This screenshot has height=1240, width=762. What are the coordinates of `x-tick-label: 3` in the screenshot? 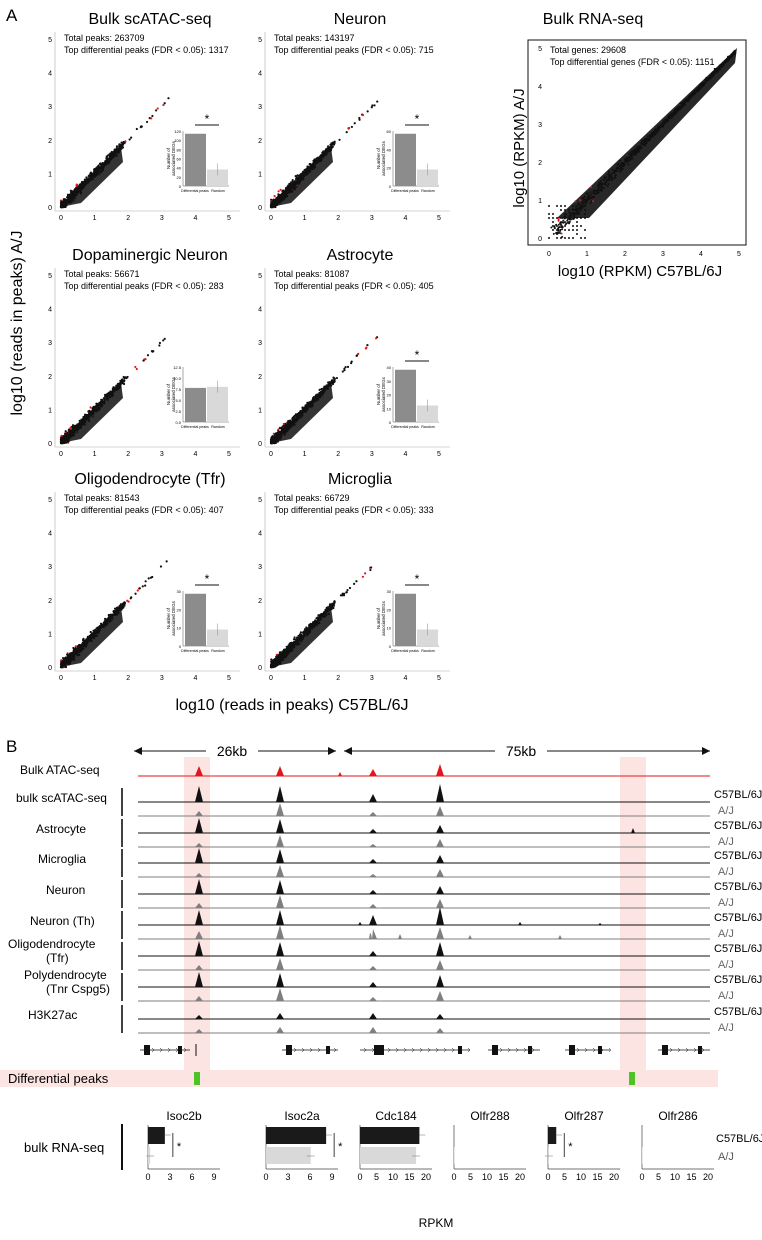 It's located at (372, 218).